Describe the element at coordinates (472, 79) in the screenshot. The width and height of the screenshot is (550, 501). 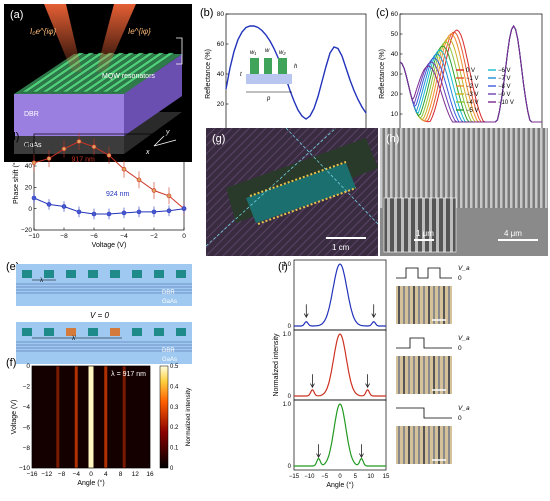
I see `legend-label: −1 V` at that location.